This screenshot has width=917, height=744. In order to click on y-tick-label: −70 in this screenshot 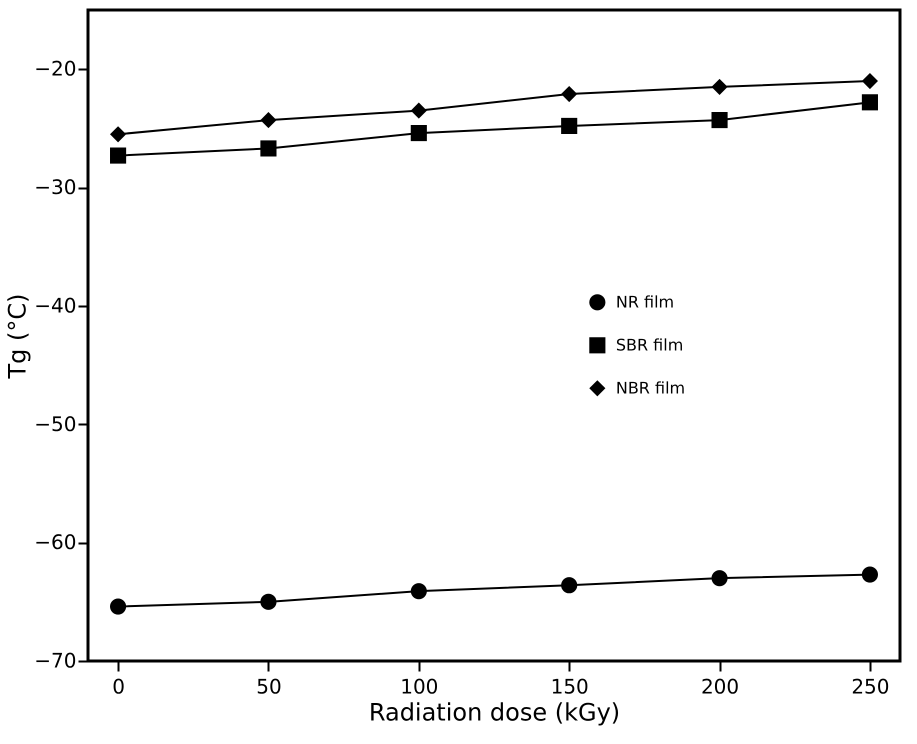, I will do `click(55, 660)`.